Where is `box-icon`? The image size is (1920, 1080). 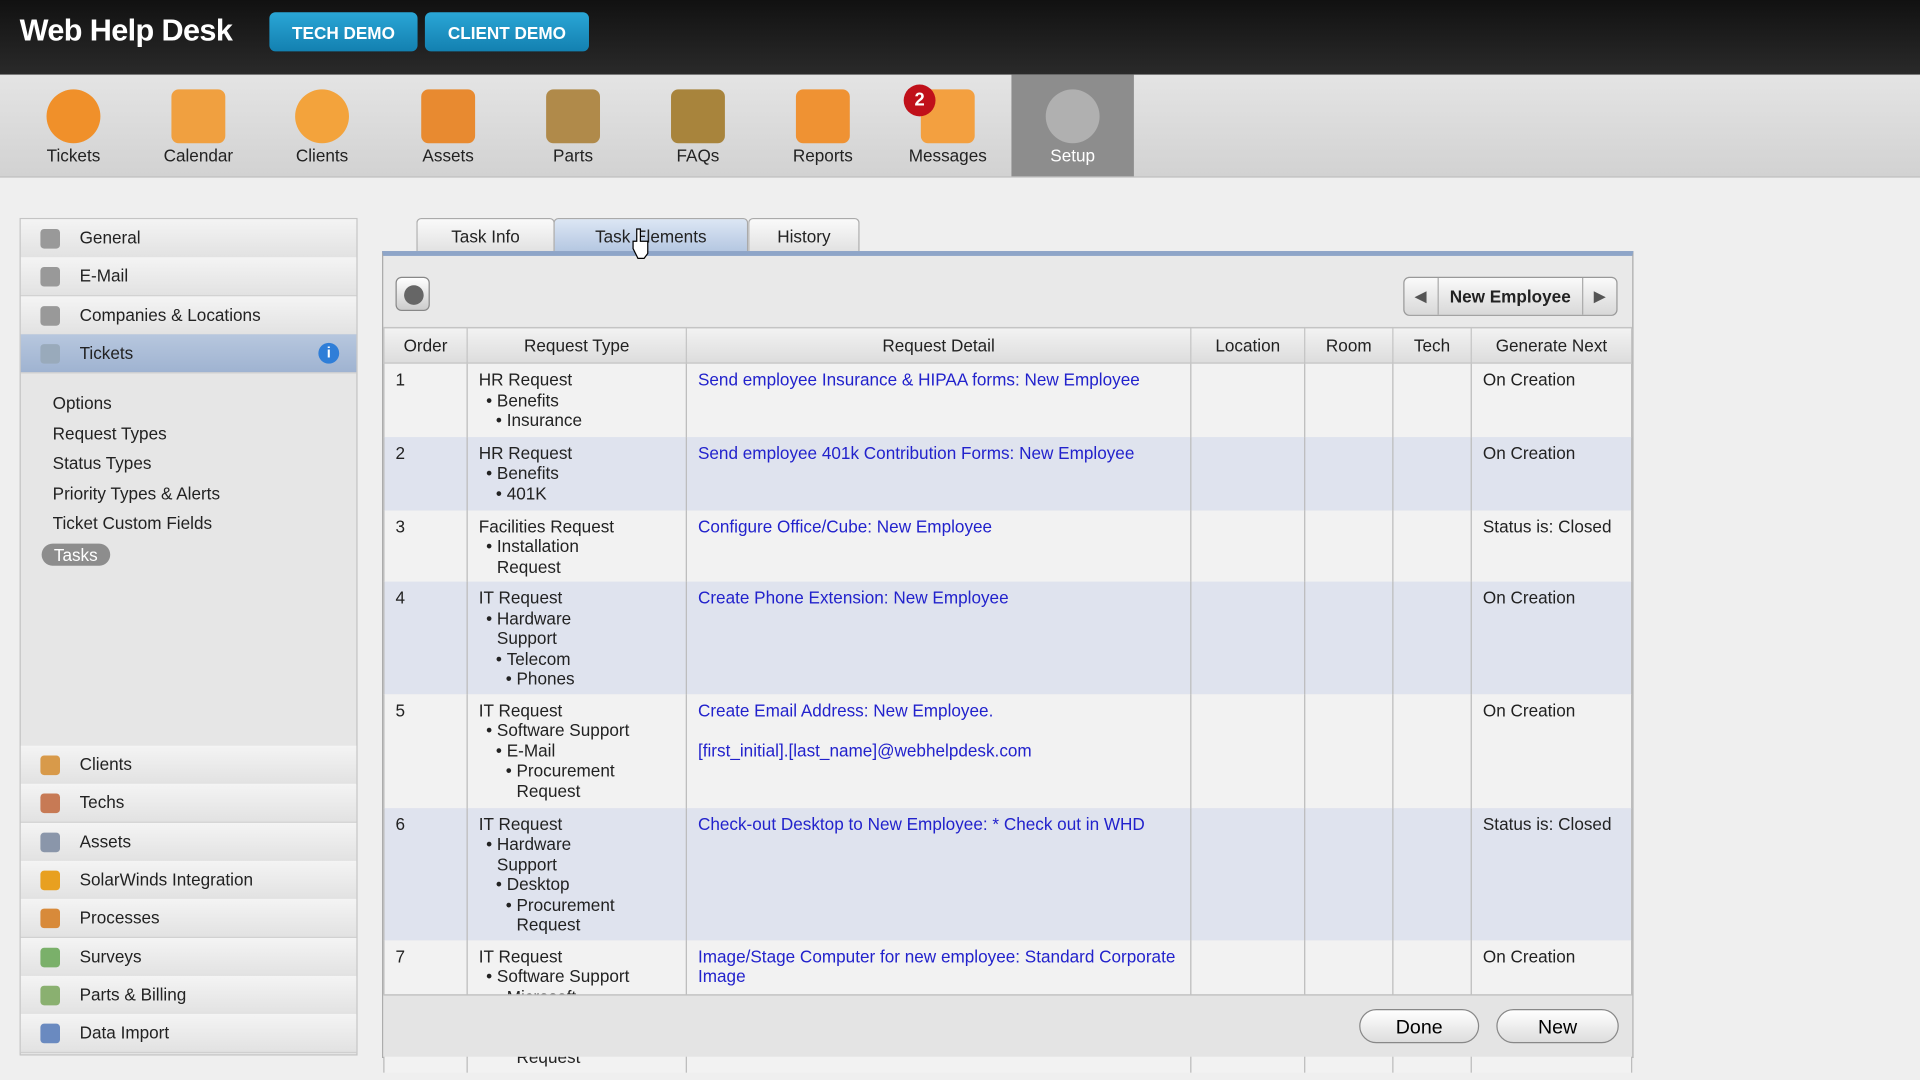
box-icon is located at coordinates (573, 116).